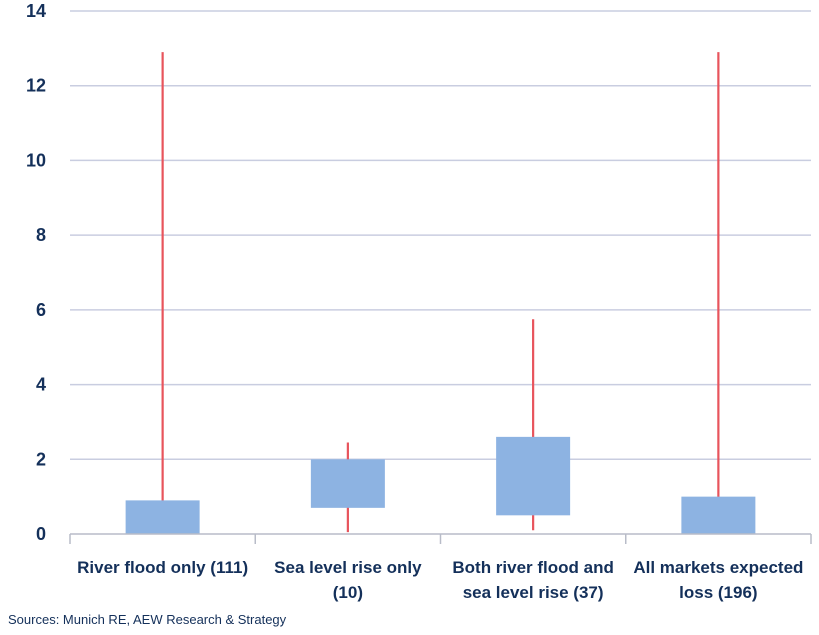  I want to click on y-tick-label: 10, so click(36, 160).